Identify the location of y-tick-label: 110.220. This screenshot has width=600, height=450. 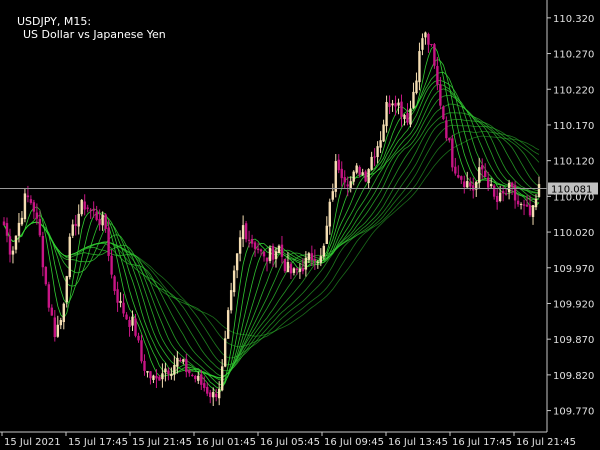
(573, 90).